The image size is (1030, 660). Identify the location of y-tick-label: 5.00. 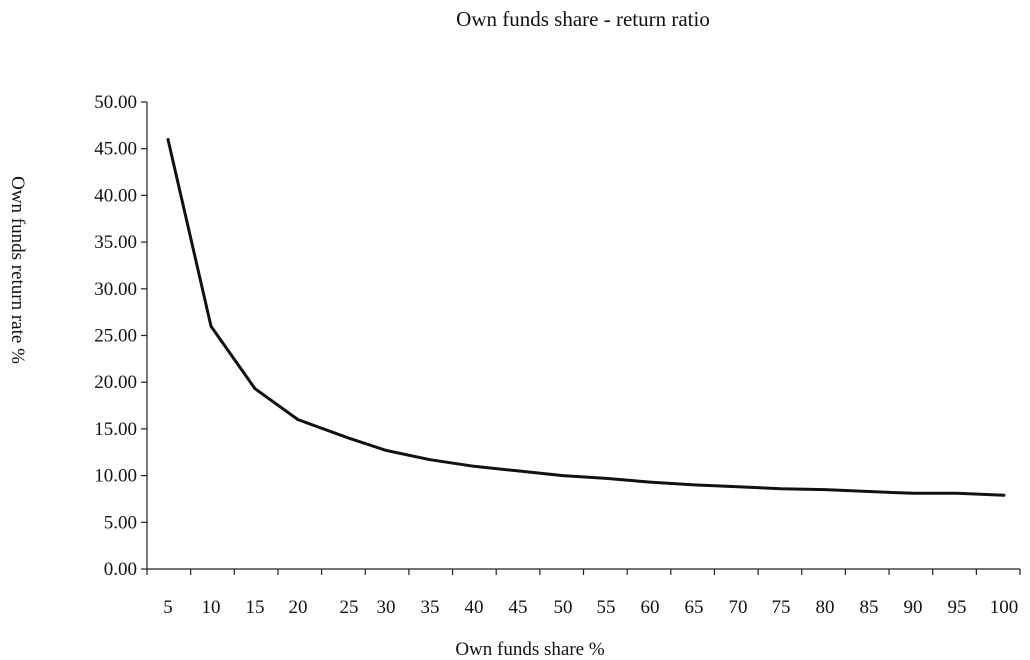
(120, 522).